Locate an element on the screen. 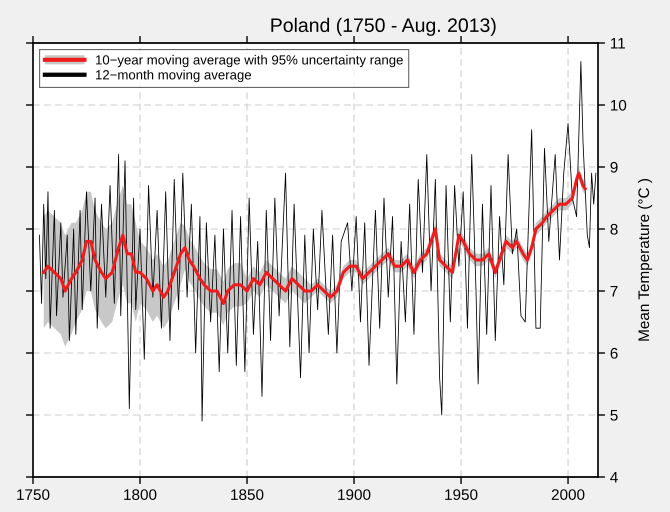 This screenshot has width=670, height=512. y-tick-label: 11 is located at coordinates (617, 43).